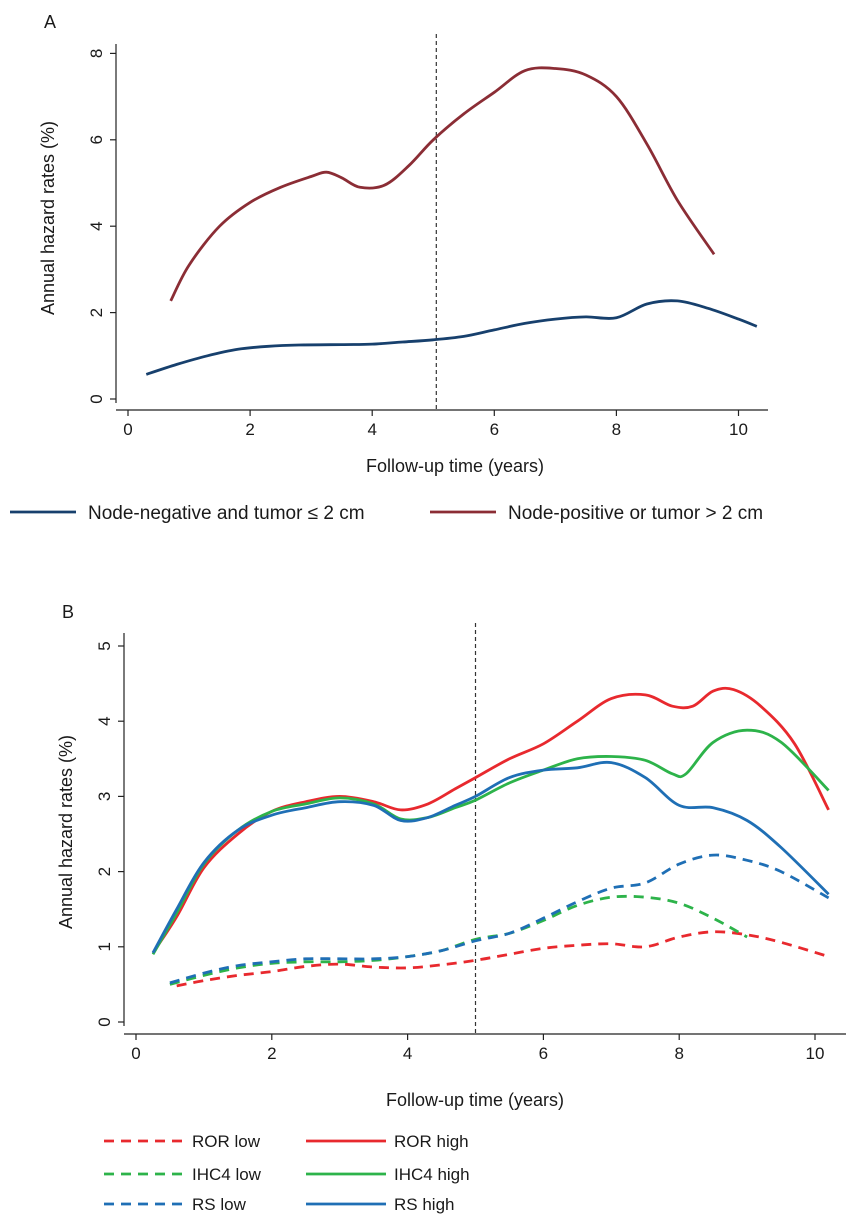 The height and width of the screenshot is (1214, 846). I want to click on y-tick-label: 3, so click(104, 796).